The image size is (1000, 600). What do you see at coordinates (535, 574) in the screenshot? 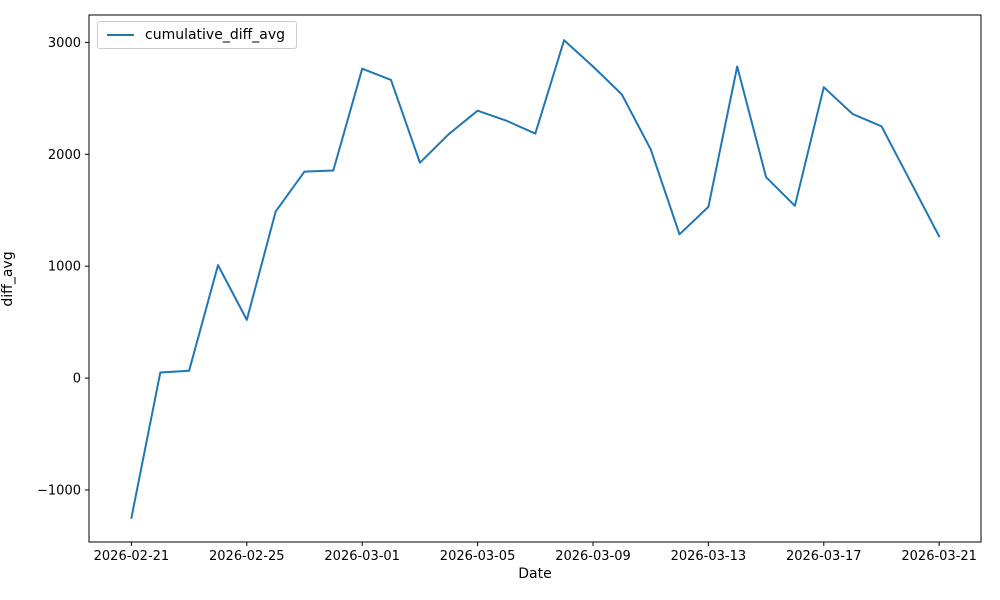
I see `x-axis-label: Date` at bounding box center [535, 574].